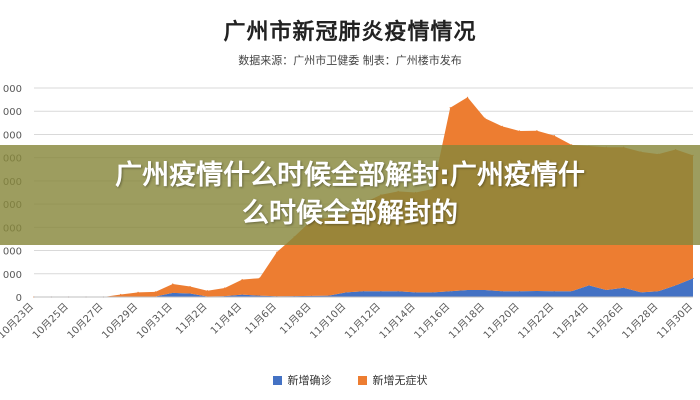 Image resolution: width=700 pixels, height=400 pixels. I want to click on x-tick-label-18: 11月28日, so click(640, 321).